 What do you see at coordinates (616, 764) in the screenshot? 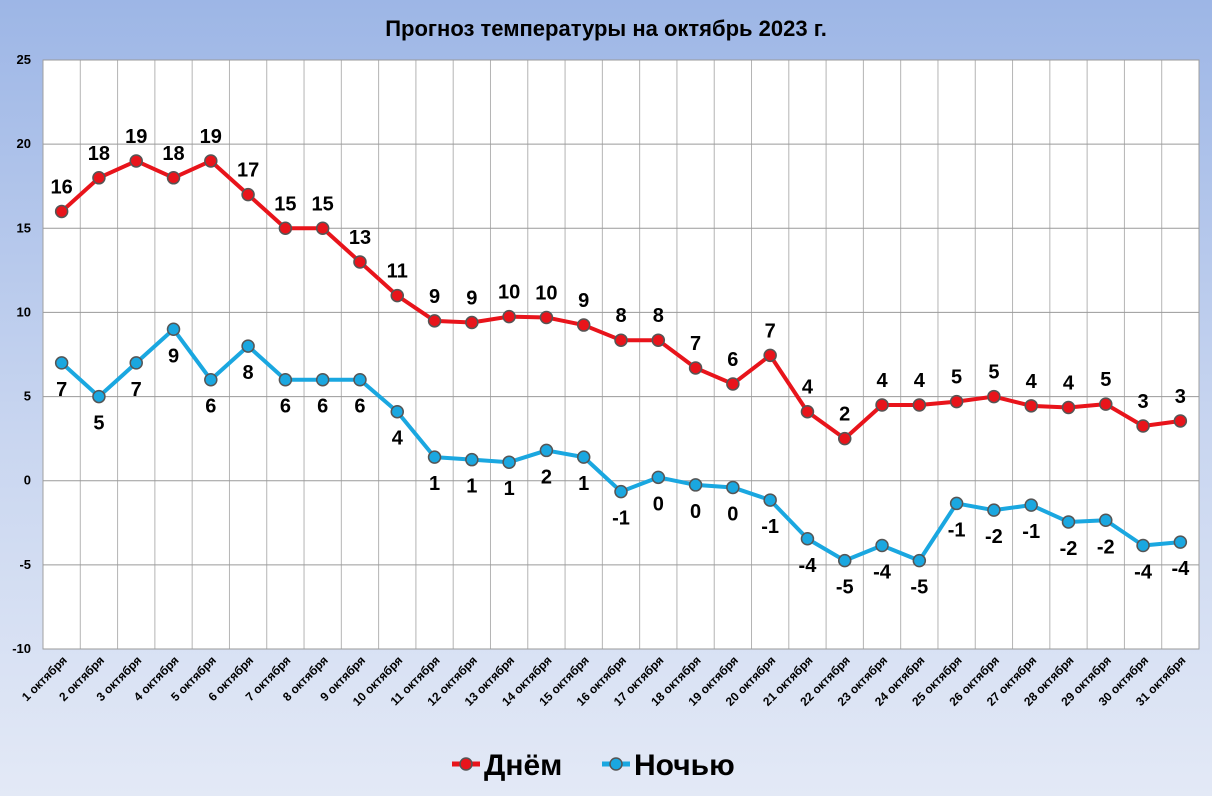
I see `legend-marker` at bounding box center [616, 764].